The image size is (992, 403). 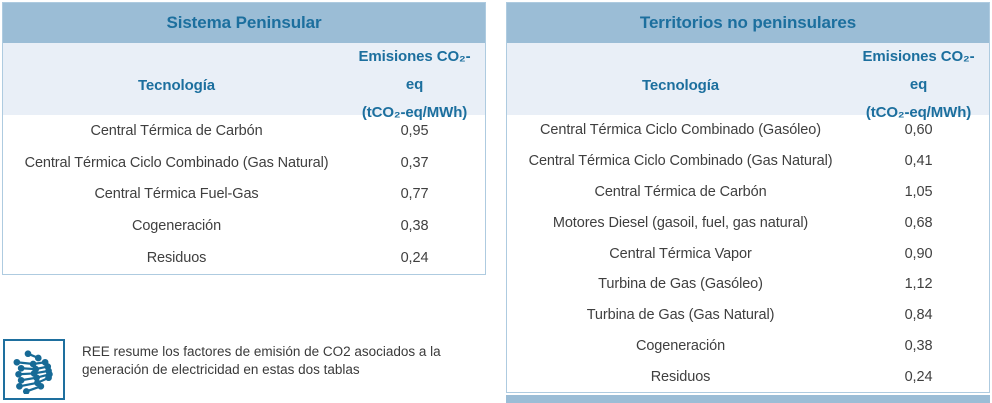 What do you see at coordinates (176, 194) in the screenshot?
I see `technology-cell: Central Térmica Fuel-Gas` at bounding box center [176, 194].